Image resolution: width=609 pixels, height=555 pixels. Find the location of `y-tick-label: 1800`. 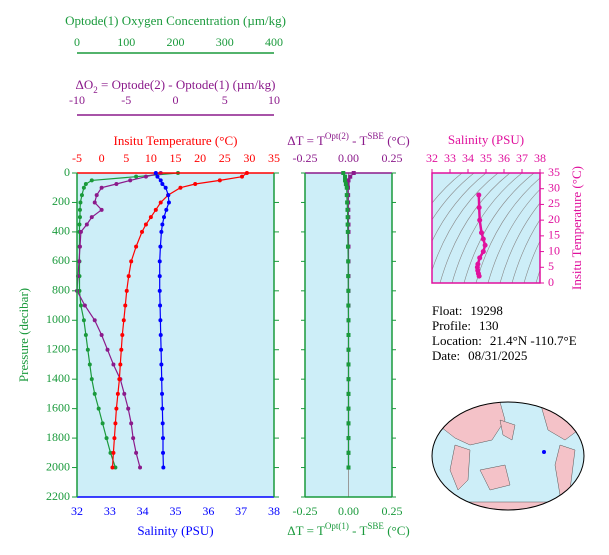

y-tick-label: 1800 is located at coordinates (58, 437).